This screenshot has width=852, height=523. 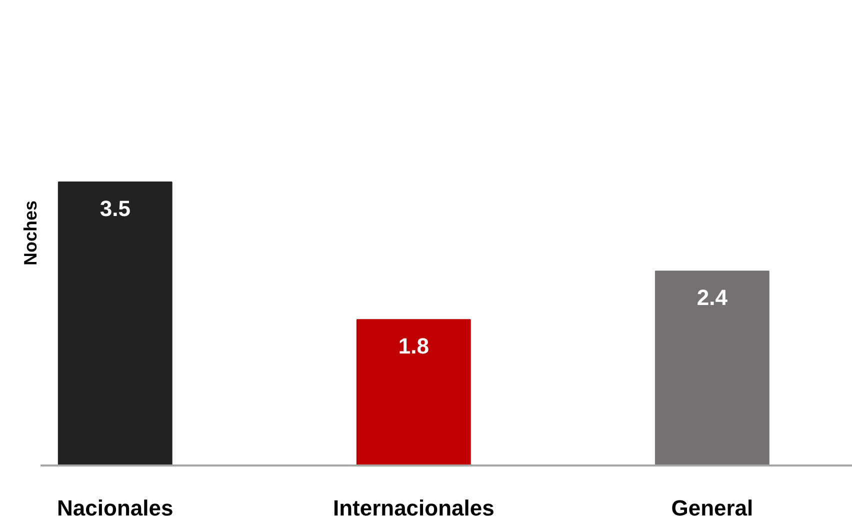 What do you see at coordinates (712, 508) in the screenshot?
I see `x-tick-label: General` at bounding box center [712, 508].